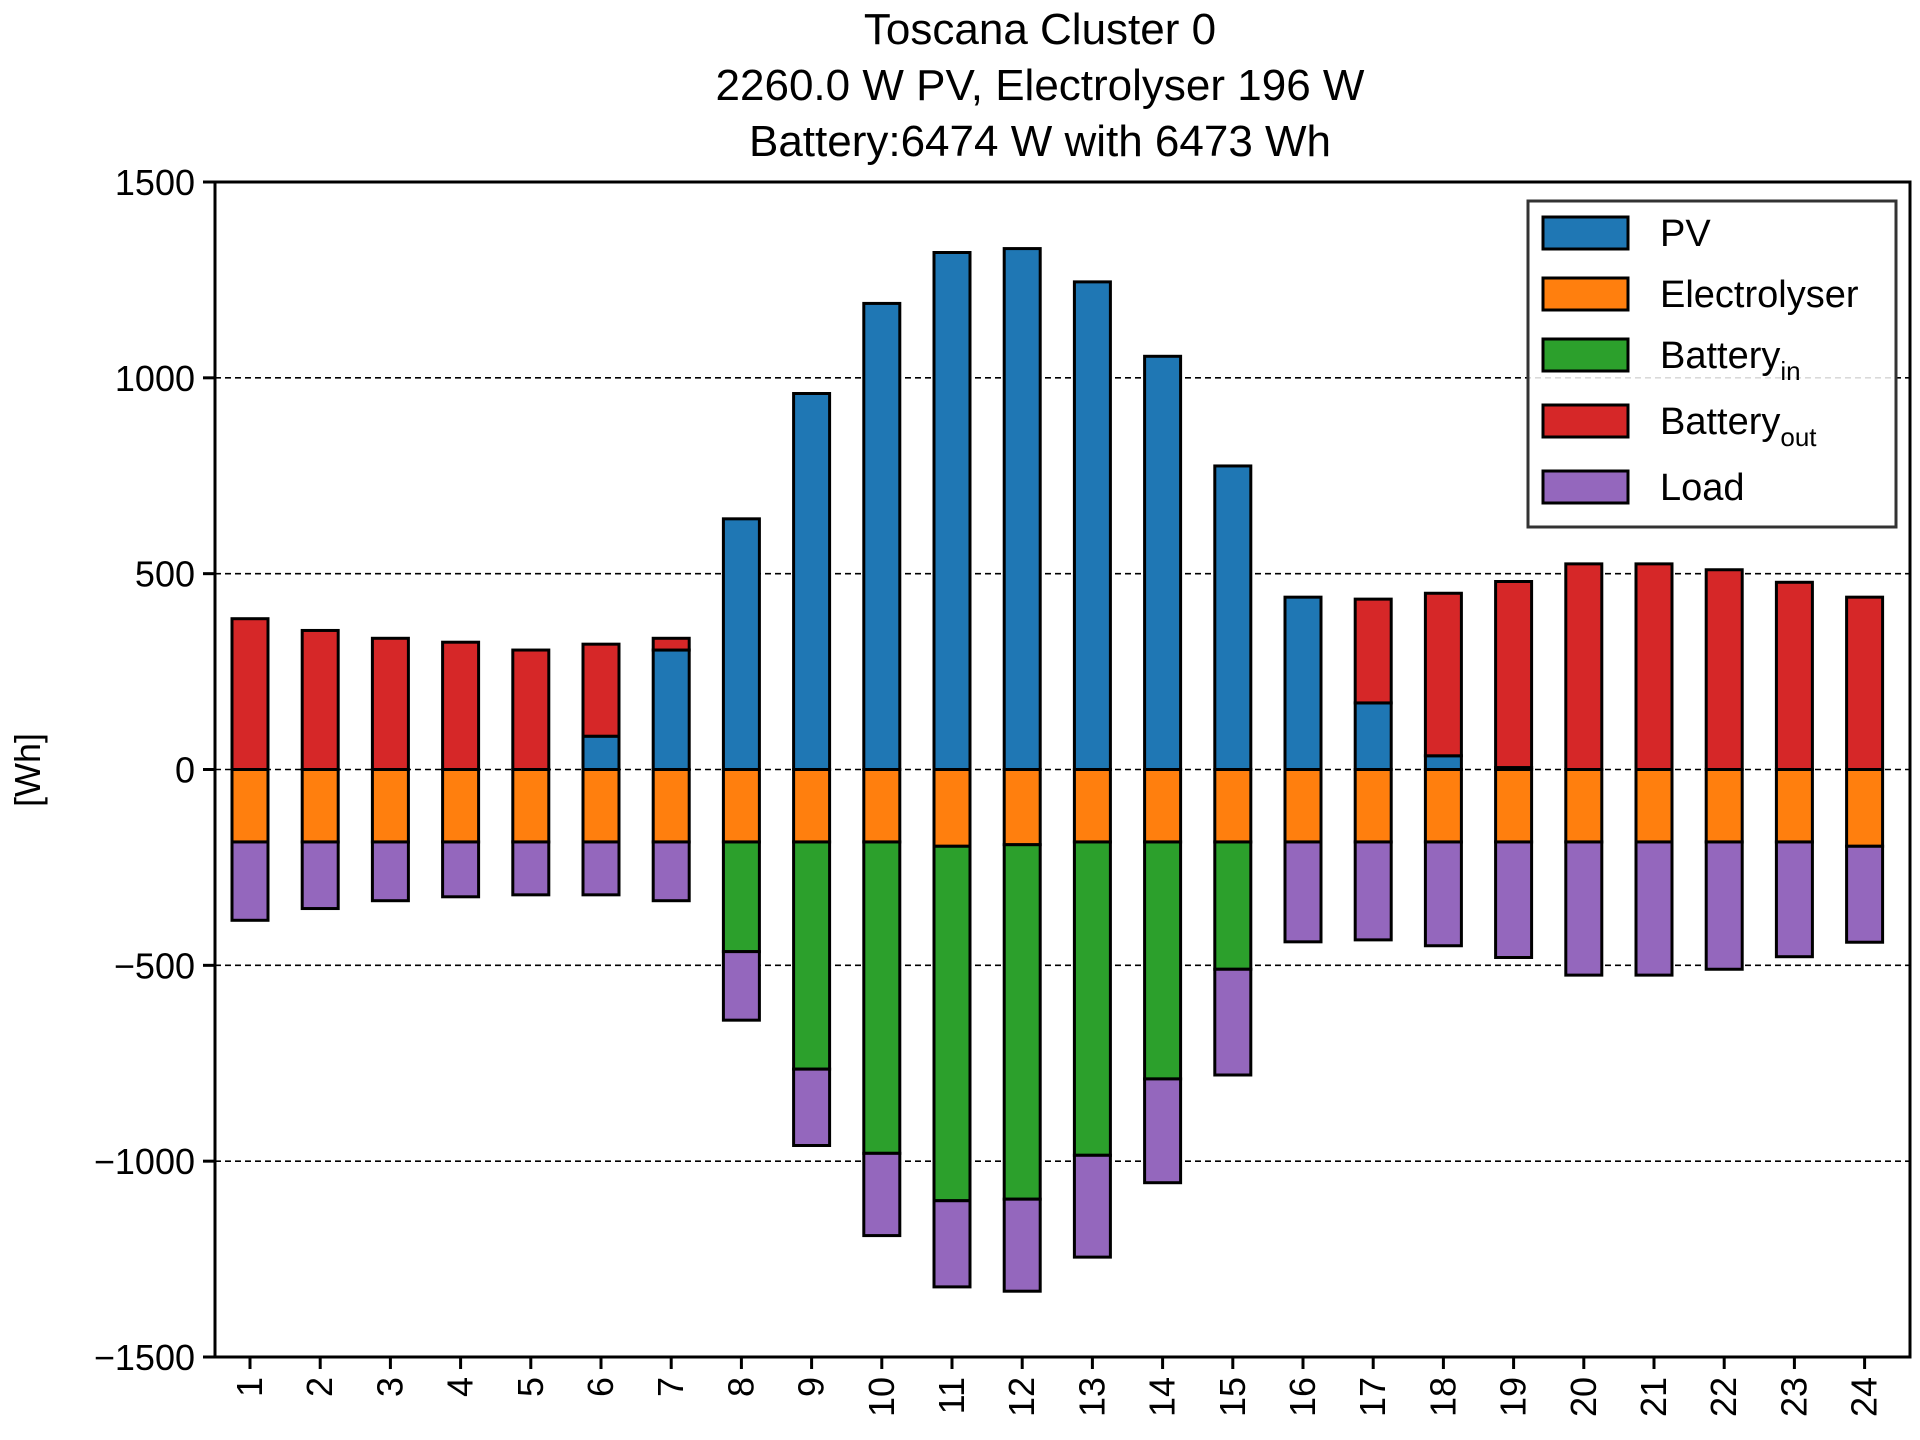 Image resolution: width=1920 pixels, height=1440 pixels. What do you see at coordinates (1793, 1397) in the screenshot?
I see `x-tick-label-23: 23` at bounding box center [1793, 1397].